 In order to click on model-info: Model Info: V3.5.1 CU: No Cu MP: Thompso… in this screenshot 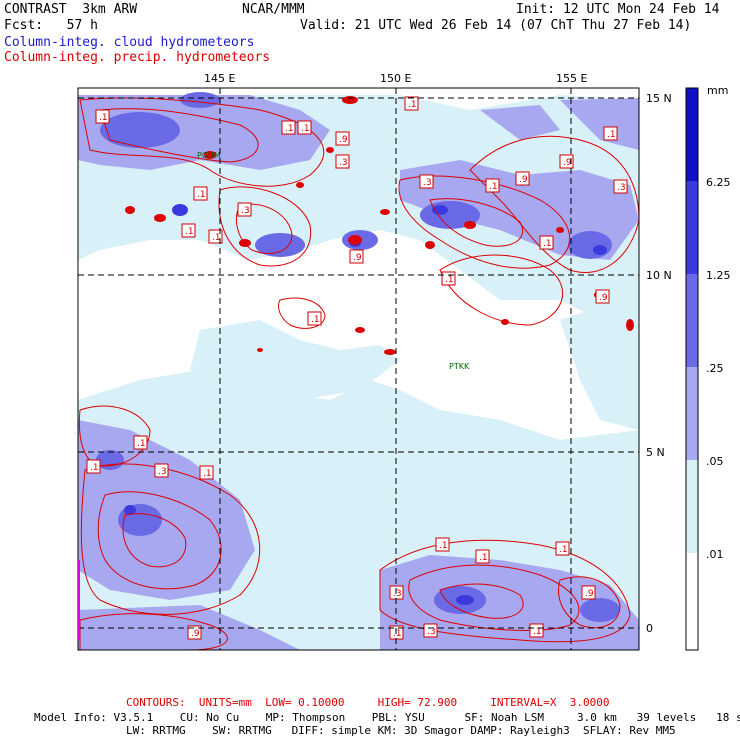, I will do `click(387, 717)`.